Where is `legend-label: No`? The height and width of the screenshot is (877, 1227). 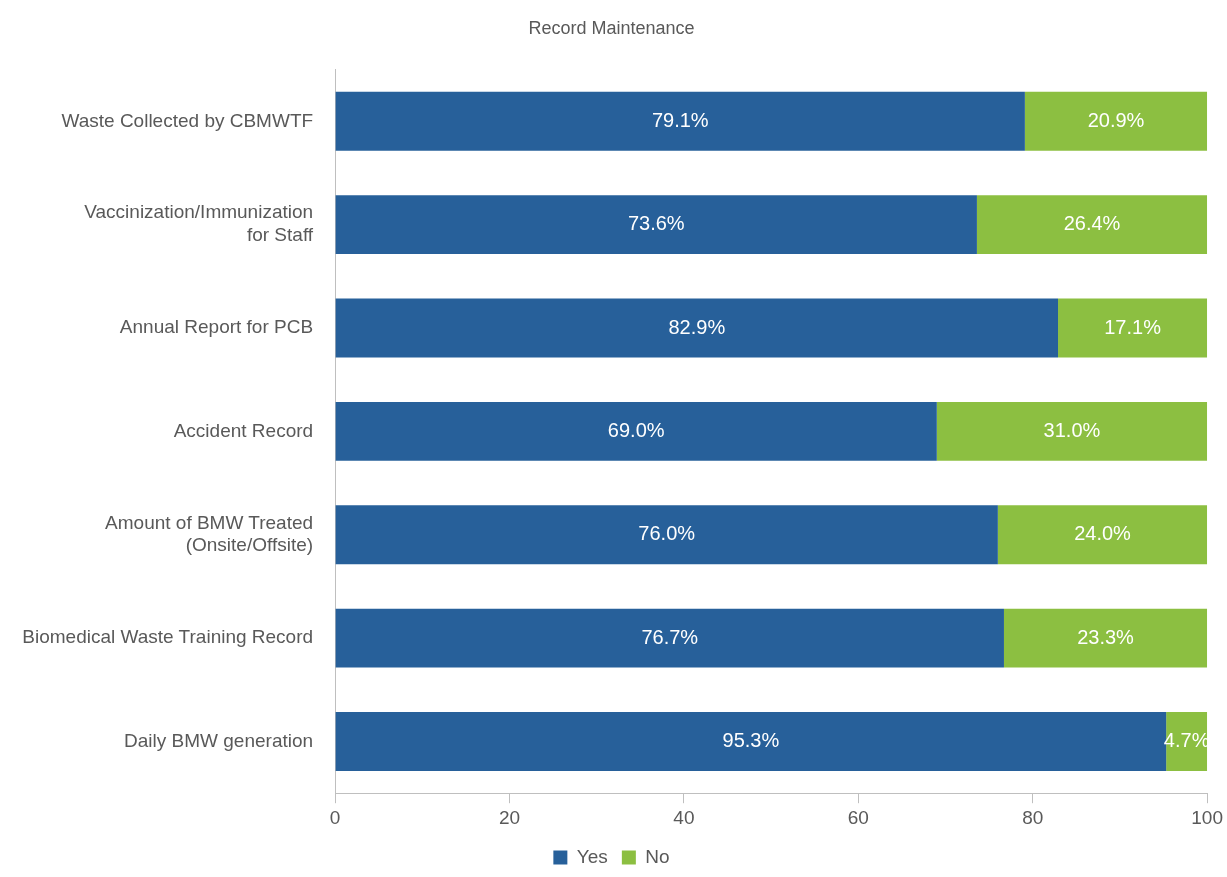
legend-label: No is located at coordinates (657, 856).